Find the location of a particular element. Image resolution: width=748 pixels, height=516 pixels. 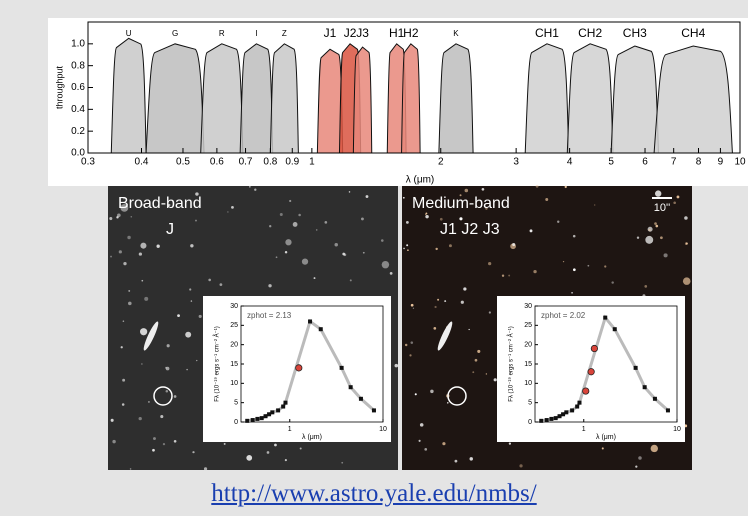

x-tick-label: 0.5 is located at coordinates (183, 162).